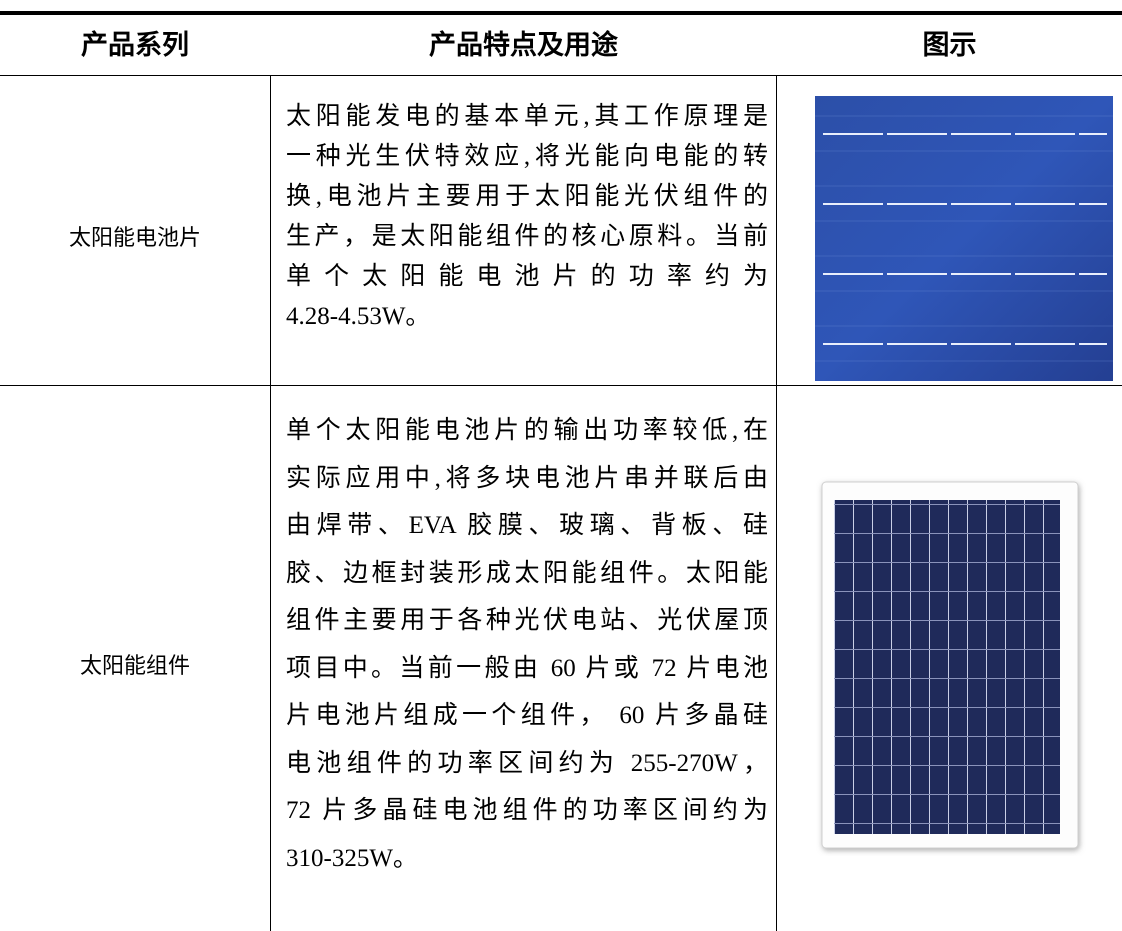 The image size is (1122, 931). Describe the element at coordinates (527, 116) in the screenshot. I see `description-line: 太阳能发电的基本单元,其工作原理是` at that location.